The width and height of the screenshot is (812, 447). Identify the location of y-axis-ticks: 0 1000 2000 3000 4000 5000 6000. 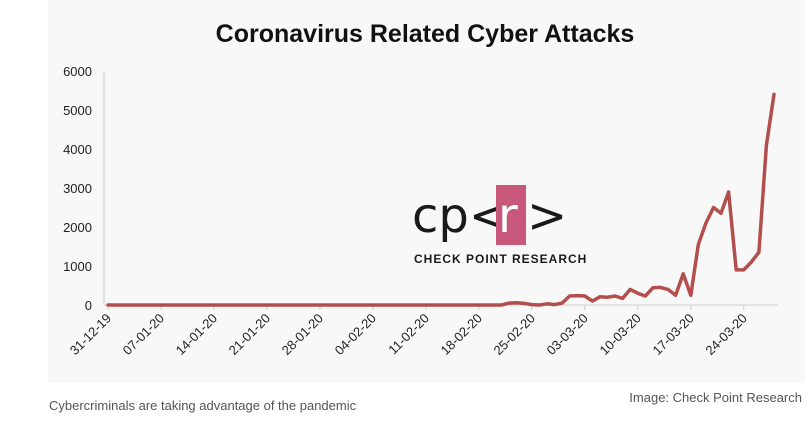
(77, 188).